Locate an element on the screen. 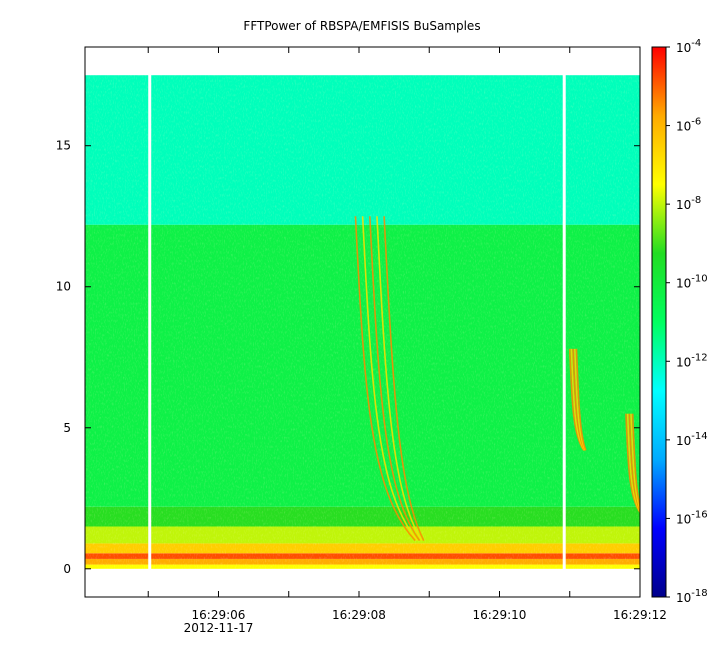 This screenshot has height=660, width=724. colorbar-tick-label: 10⁻¹⁸ is located at coordinates (692, 596).